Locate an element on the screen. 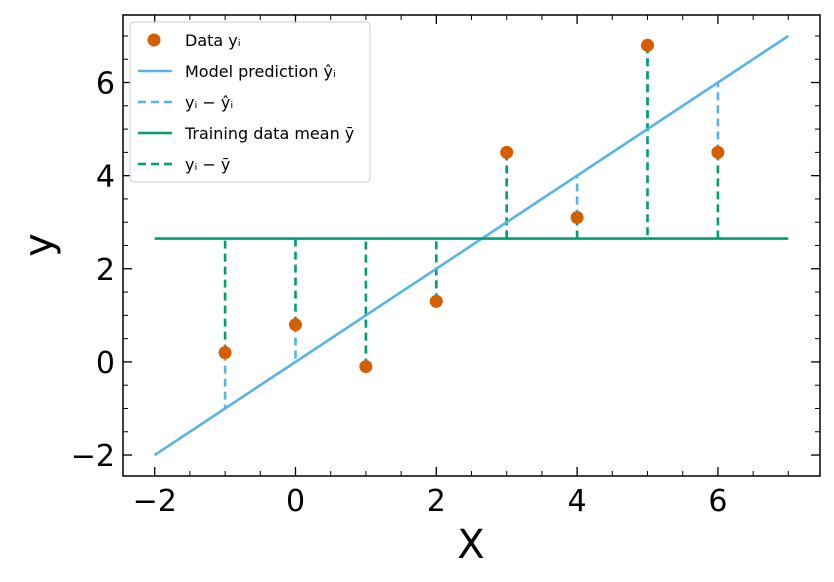 Image resolution: width=834 pixels, height=582 pixels. x-tick-label: 2 is located at coordinates (436, 501).